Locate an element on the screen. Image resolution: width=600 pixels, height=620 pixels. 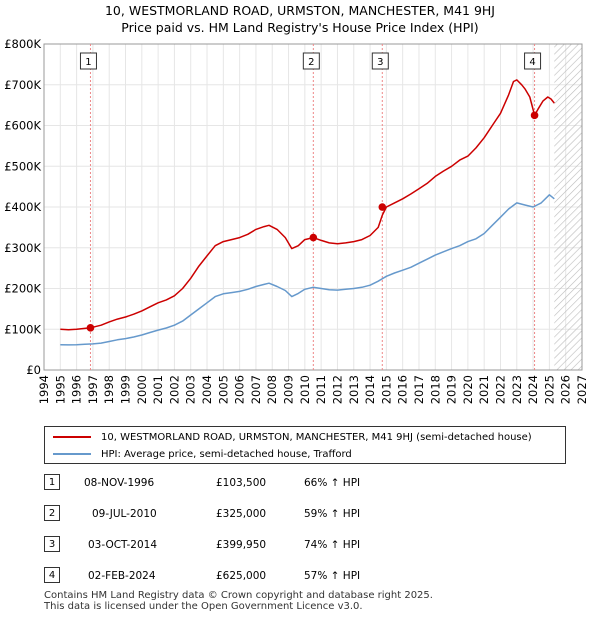
transaction-number: 2 is located at coordinates (52, 513).